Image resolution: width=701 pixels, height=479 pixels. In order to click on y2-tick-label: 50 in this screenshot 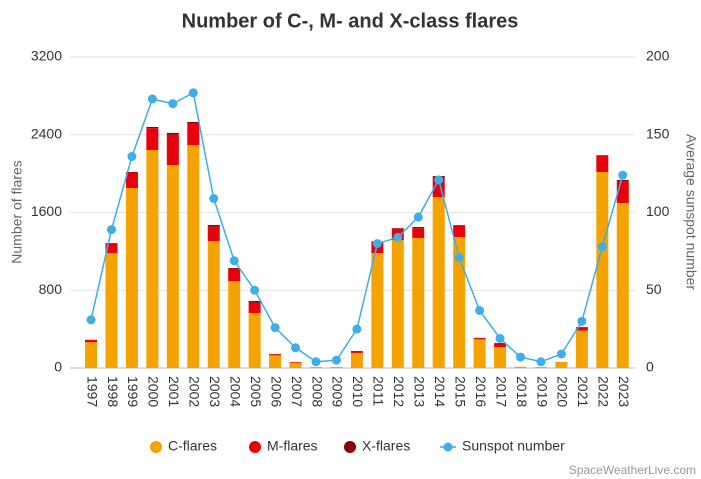, I will do `click(654, 289)`.